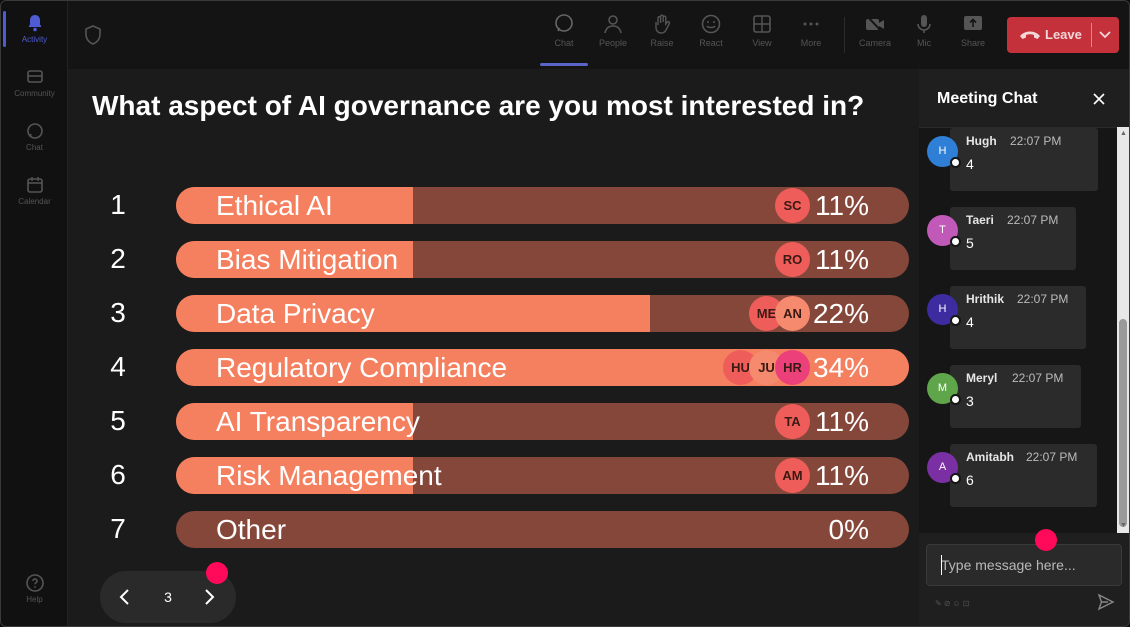 Image resolution: width=1130 pixels, height=627 pixels. Describe the element at coordinates (985, 299) in the screenshot. I see `chat-author: Hrithik` at that location.